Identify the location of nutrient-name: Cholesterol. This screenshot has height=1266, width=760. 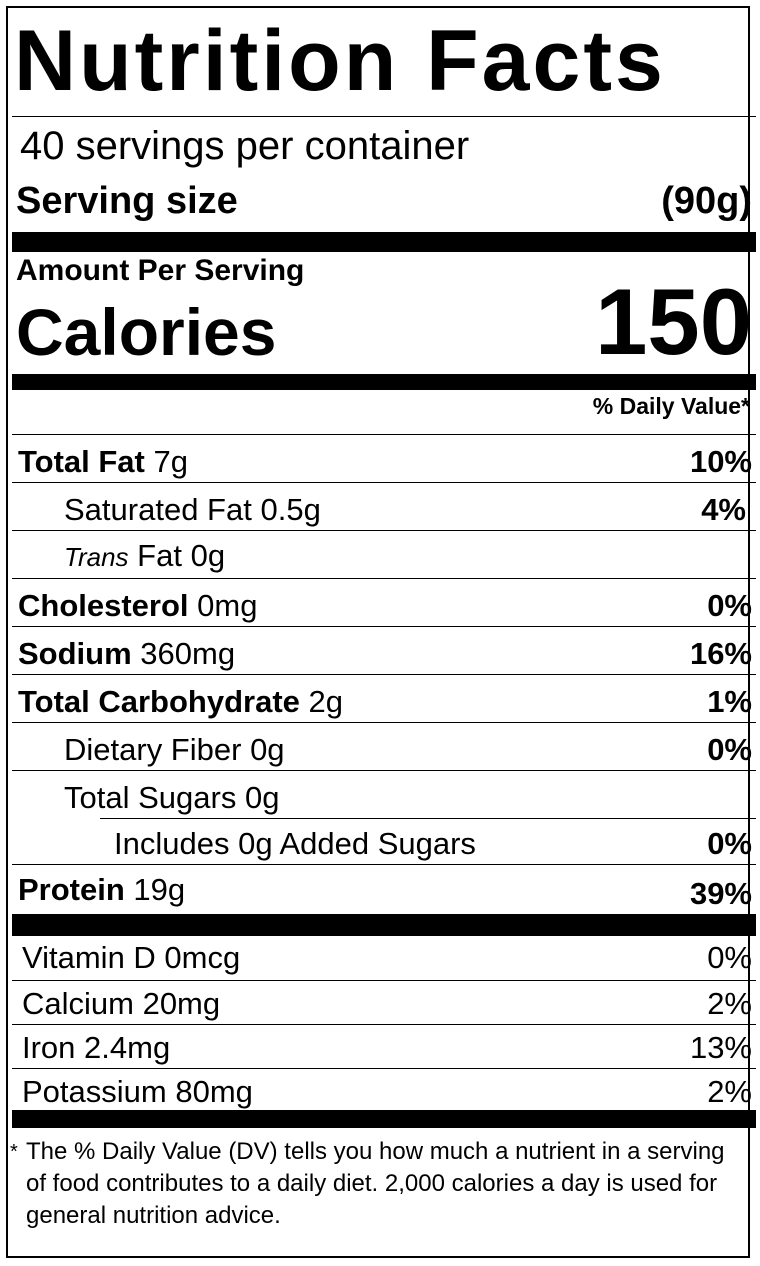
(103, 605).